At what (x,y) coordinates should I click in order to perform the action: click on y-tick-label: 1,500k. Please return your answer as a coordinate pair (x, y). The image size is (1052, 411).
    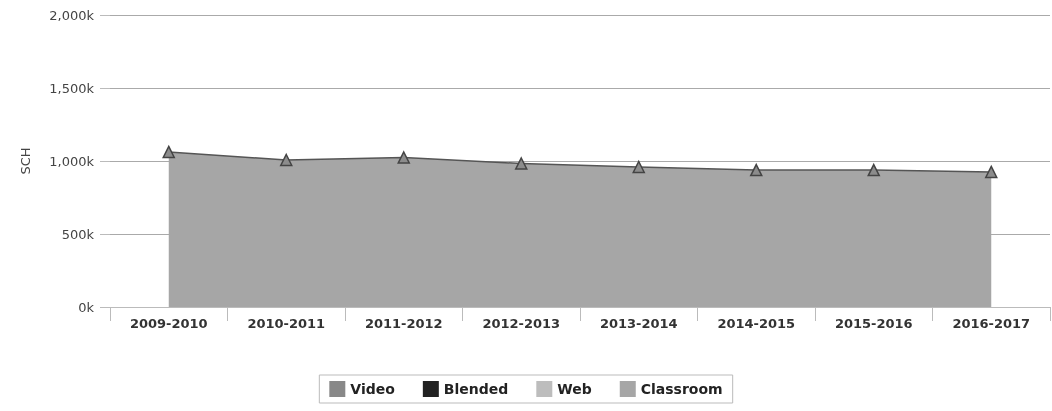
    Looking at the image, I should click on (72, 88).